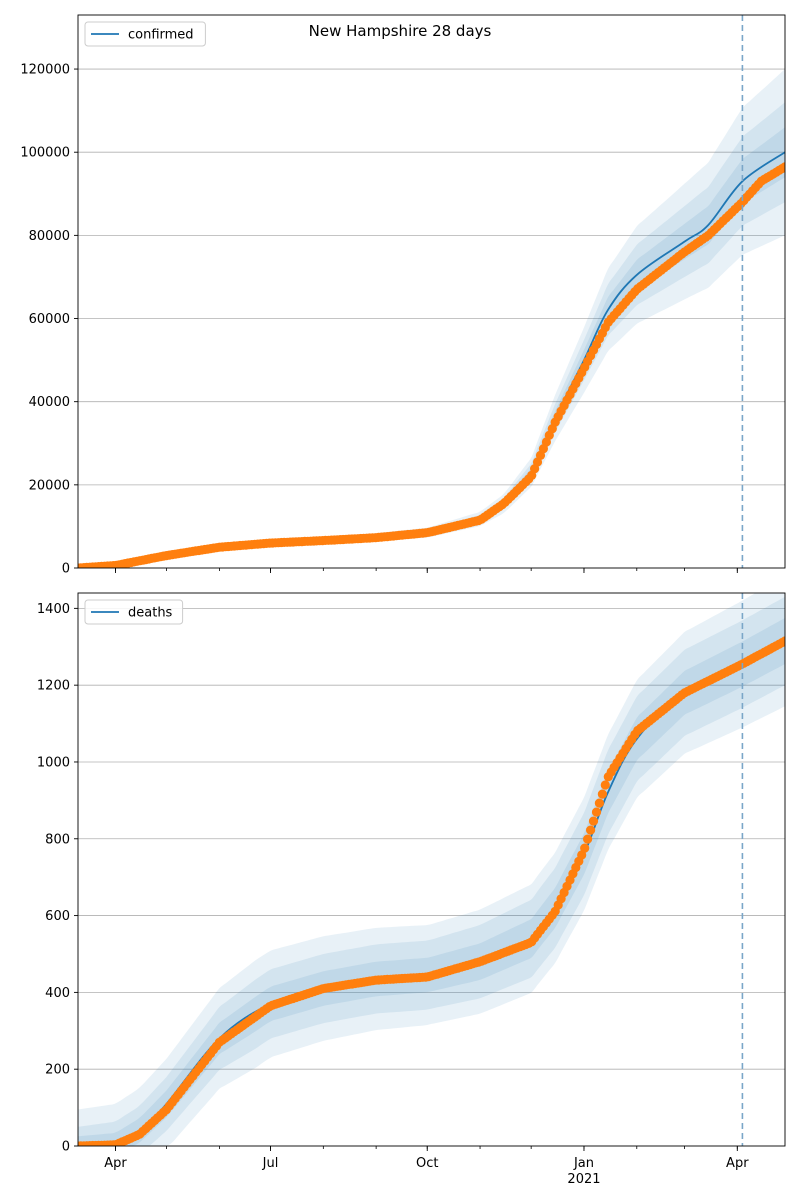 The height and width of the screenshot is (1200, 800). Describe the element at coordinates (427, 1163) in the screenshot. I see `x-tick-label: Oct` at that location.